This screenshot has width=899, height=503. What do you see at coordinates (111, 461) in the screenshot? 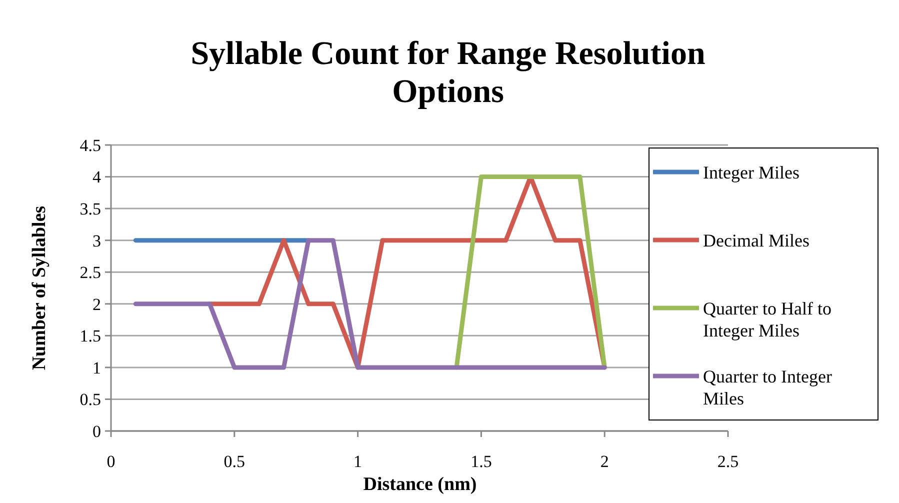
I see `x-tick-label: 0` at bounding box center [111, 461].